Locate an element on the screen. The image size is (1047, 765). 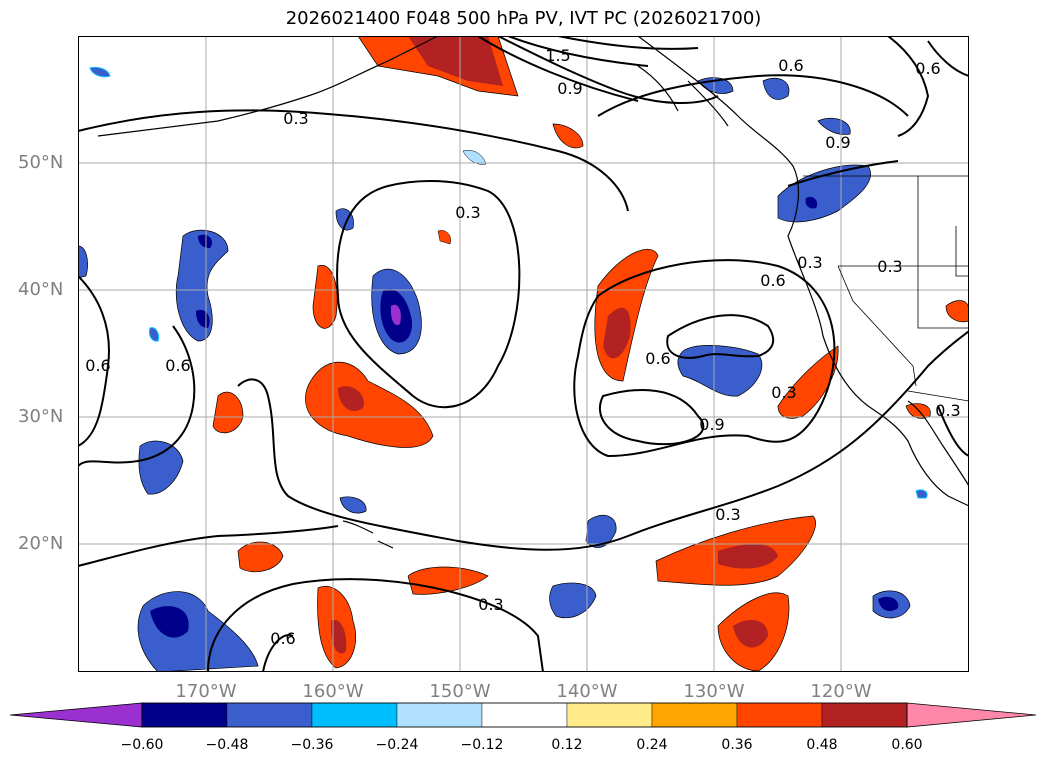
colorbar-tick-label: 0.48 is located at coordinates (822, 745).